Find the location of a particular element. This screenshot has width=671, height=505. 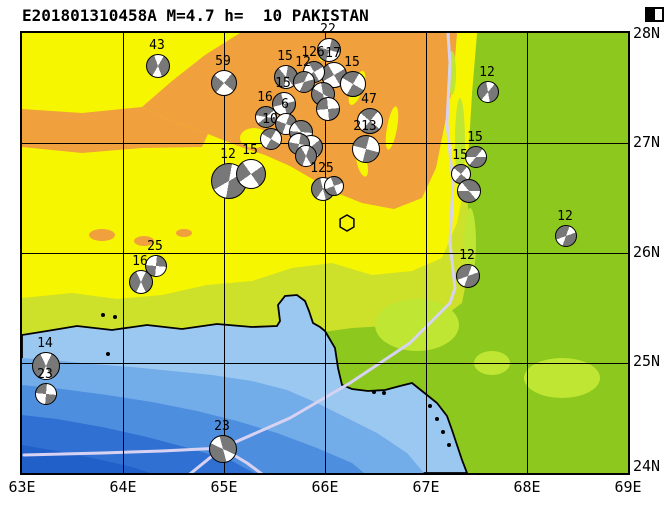

event-label: 10 is located at coordinates (270, 119).